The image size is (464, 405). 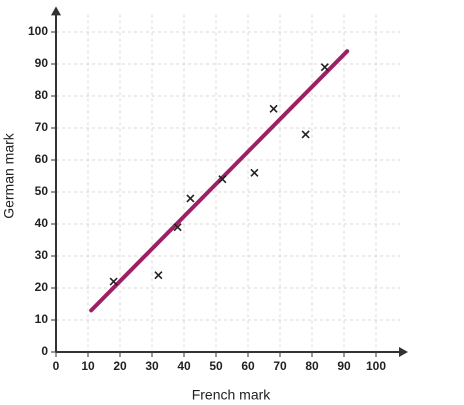 I want to click on x-axis-title: French mark, so click(x=232, y=395).